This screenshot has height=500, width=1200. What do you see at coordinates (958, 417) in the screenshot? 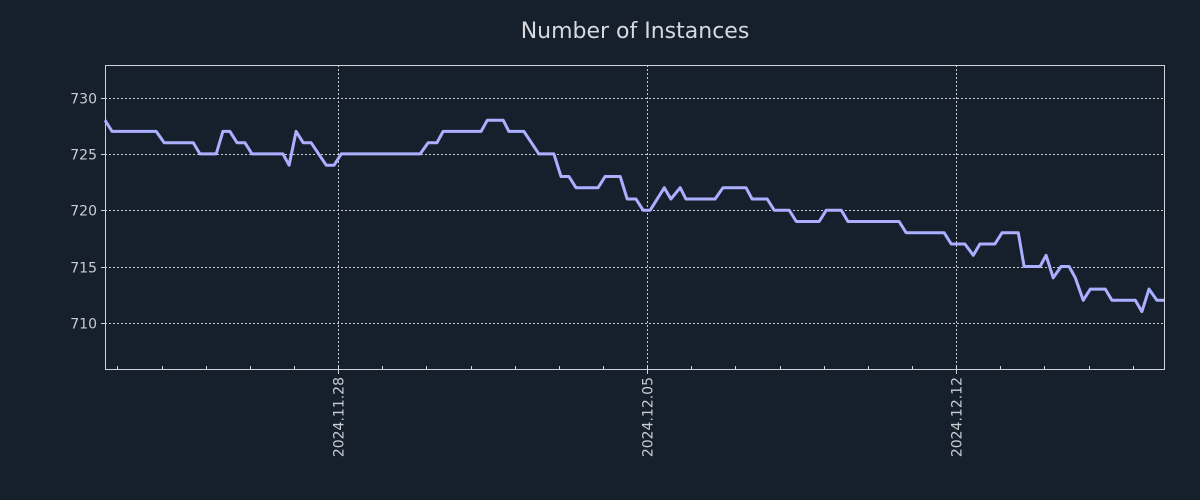
I see `x-tick-label: 2024.12.12` at bounding box center [958, 417].